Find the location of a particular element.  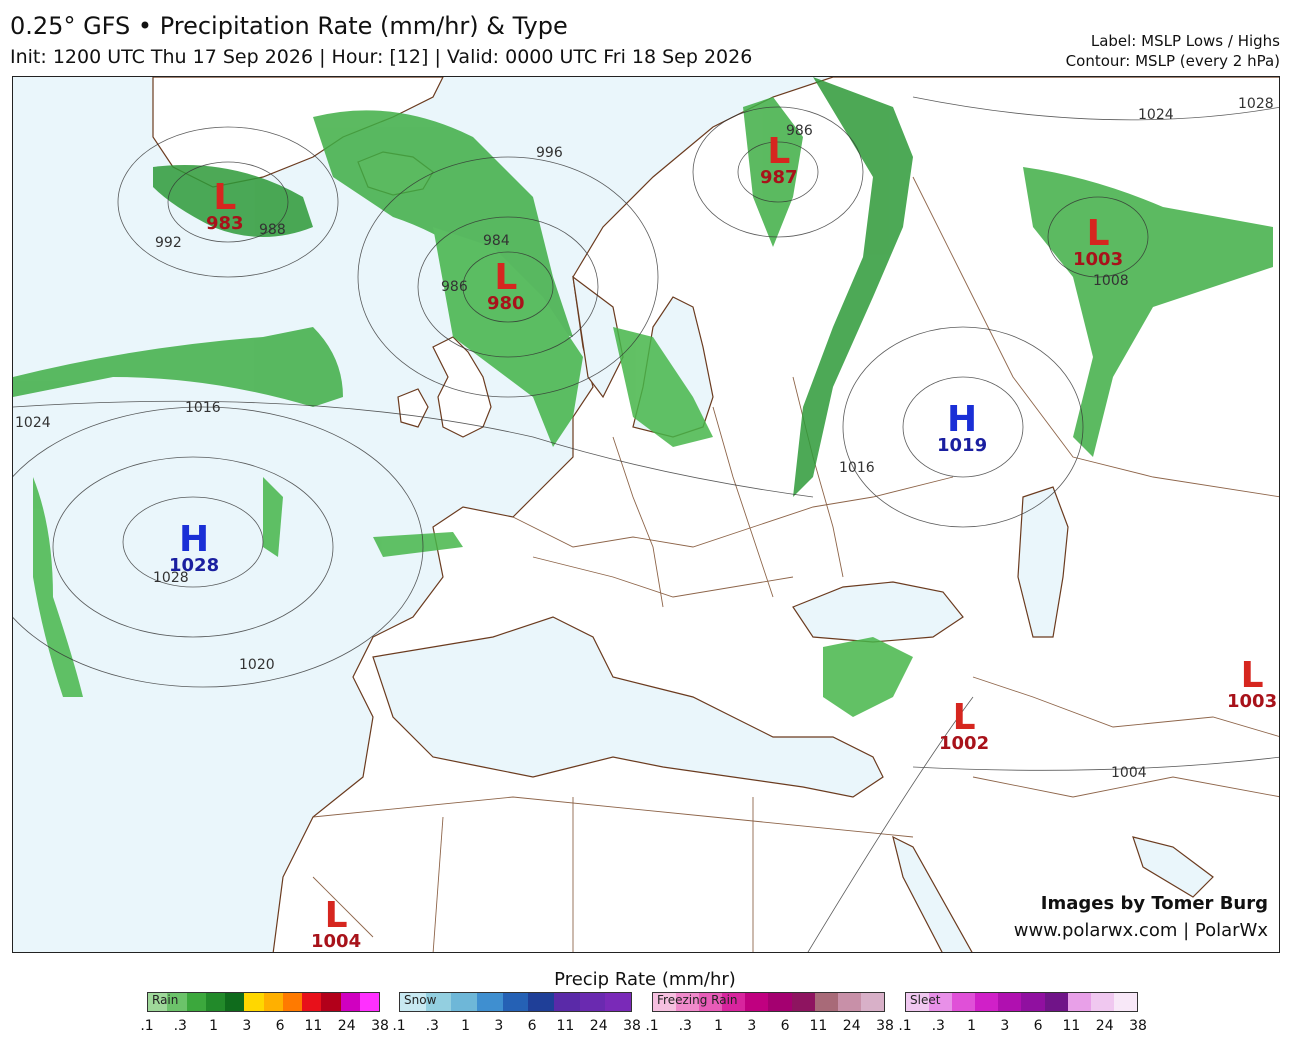

isobar-label: 992 is located at coordinates (168, 243).